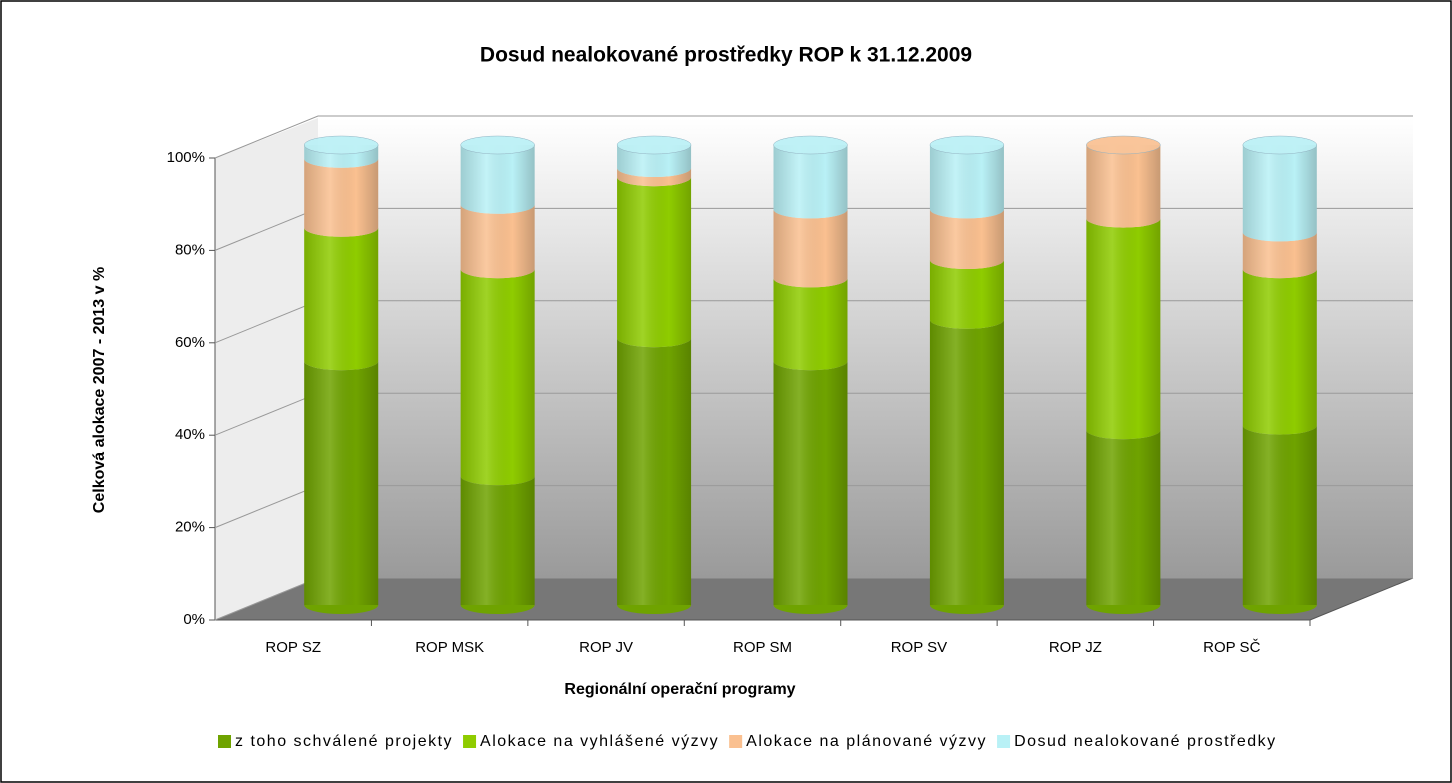 Image resolution: width=1452 pixels, height=783 pixels. Describe the element at coordinates (1145, 741) in the screenshot. I see `legend-label: Dosud nealokované prostředky` at that location.